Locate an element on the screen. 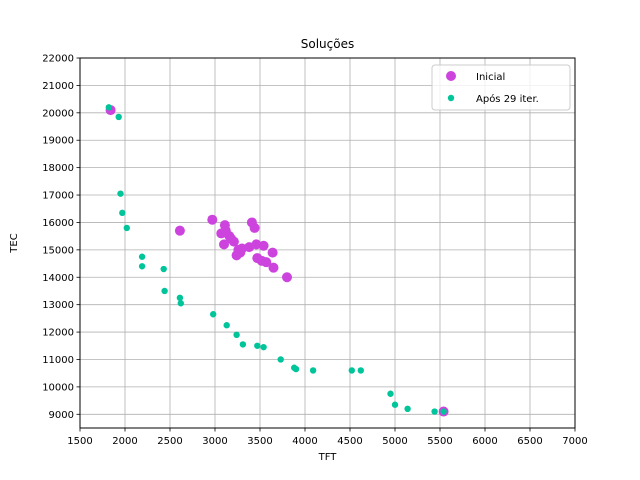 This screenshot has height=480, width=640. y-tick-label: 15000 is located at coordinates (58, 250).